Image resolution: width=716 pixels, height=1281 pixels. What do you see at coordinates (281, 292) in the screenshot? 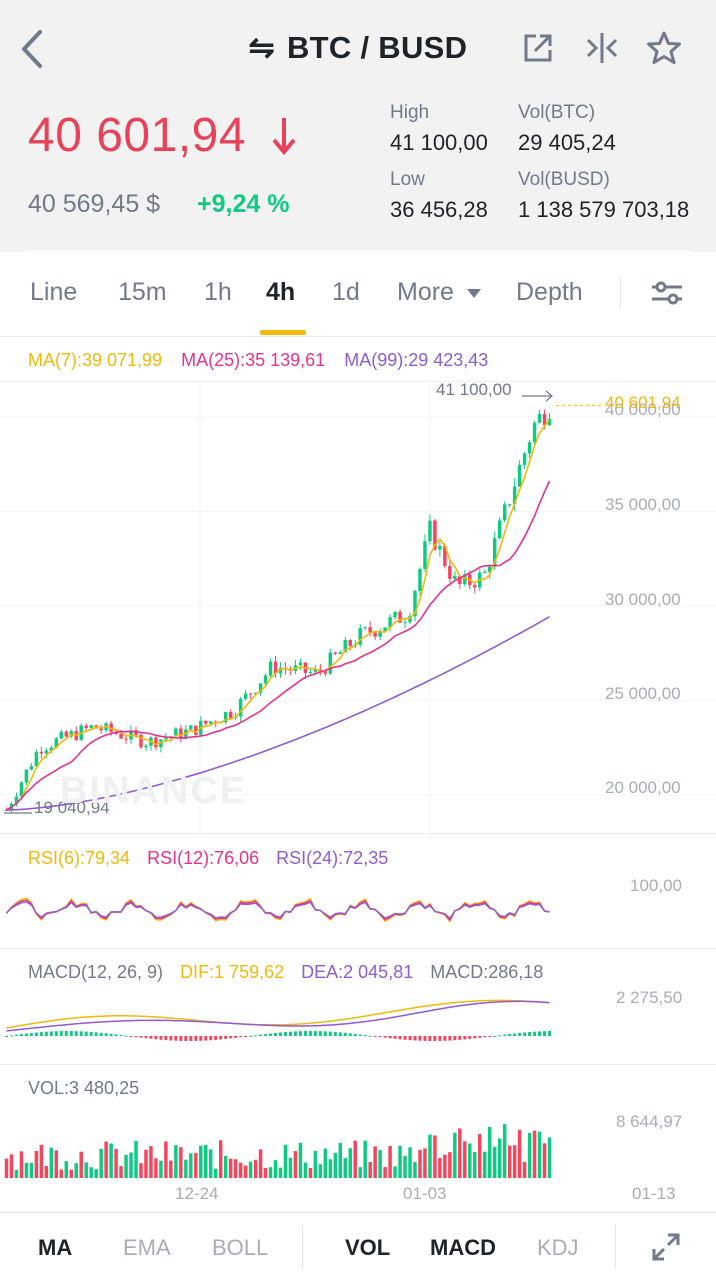
I see `tab-4h: 4h` at bounding box center [281, 292].